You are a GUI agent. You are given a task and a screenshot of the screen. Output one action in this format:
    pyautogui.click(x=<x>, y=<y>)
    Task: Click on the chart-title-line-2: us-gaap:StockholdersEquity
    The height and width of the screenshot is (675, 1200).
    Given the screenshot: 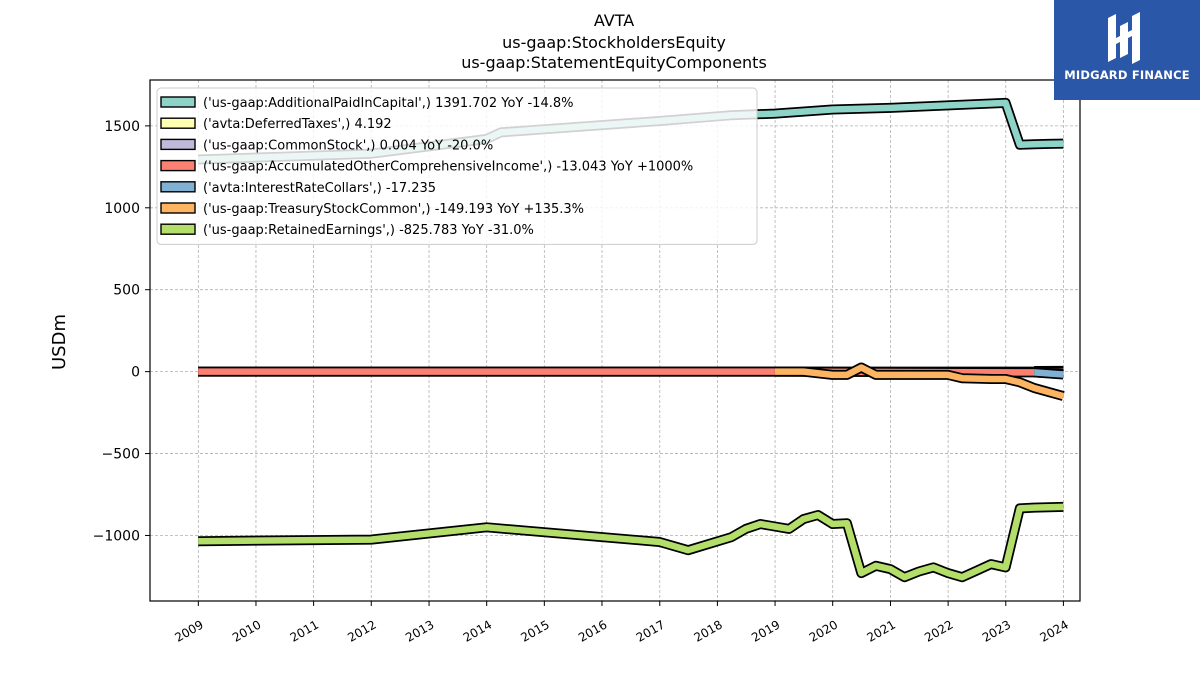 What is the action you would take?
    pyautogui.click(x=614, y=42)
    